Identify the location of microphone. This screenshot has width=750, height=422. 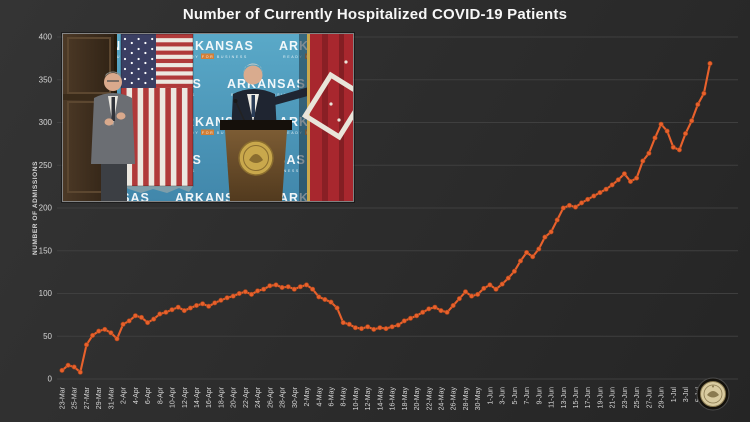
(240, 112).